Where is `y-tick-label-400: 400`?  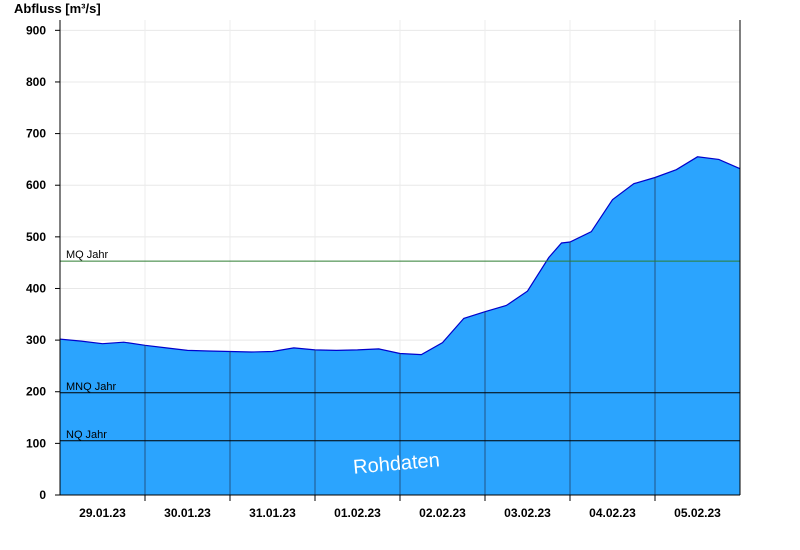 y-tick-label-400: 400 is located at coordinates (36, 288).